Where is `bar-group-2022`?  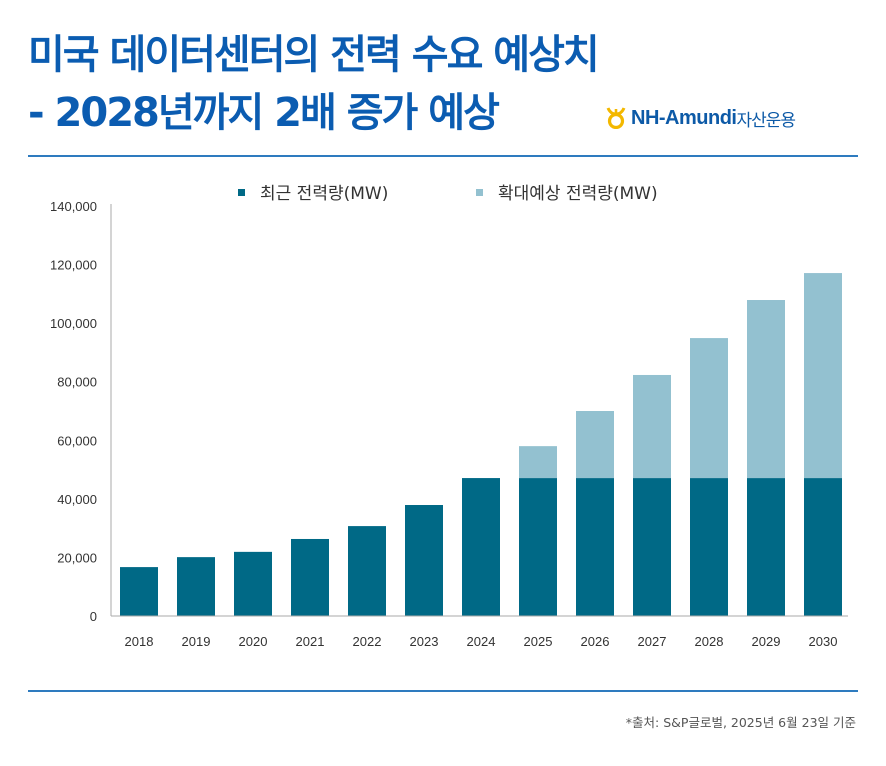 bar-group-2022 is located at coordinates (367, 571).